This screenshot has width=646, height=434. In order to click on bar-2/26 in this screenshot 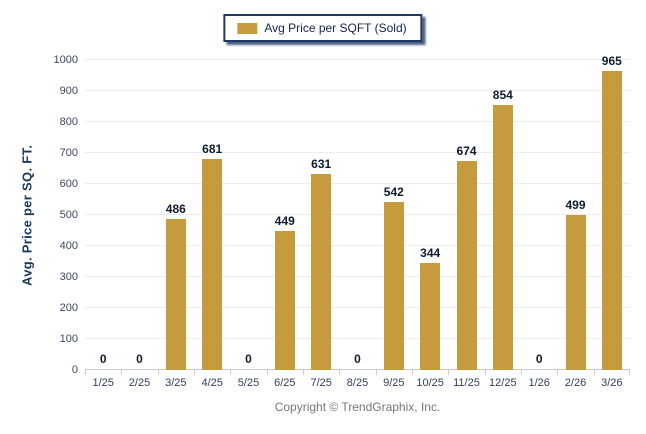, I will do `click(575, 292)`.